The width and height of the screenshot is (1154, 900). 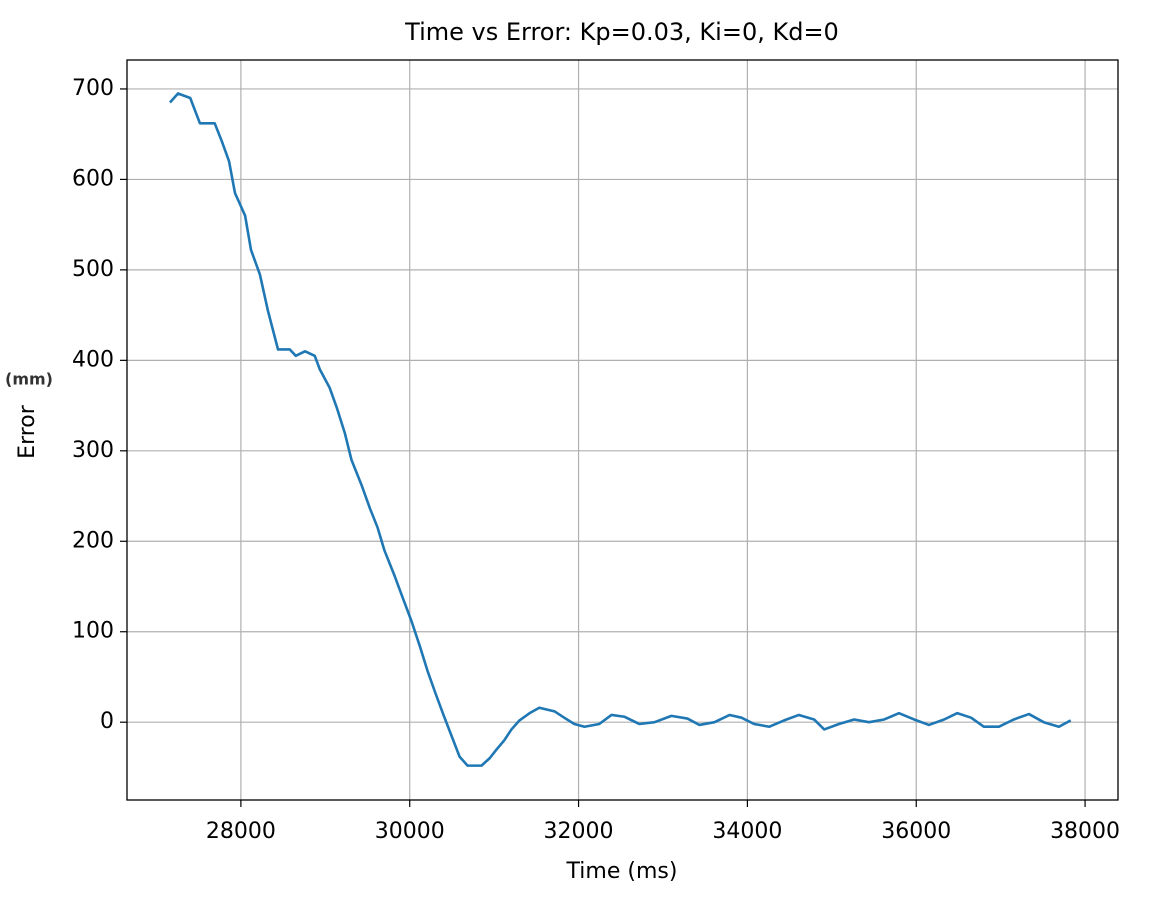 What do you see at coordinates (622, 871) in the screenshot?
I see `x-axis-label: Time (ms)` at bounding box center [622, 871].